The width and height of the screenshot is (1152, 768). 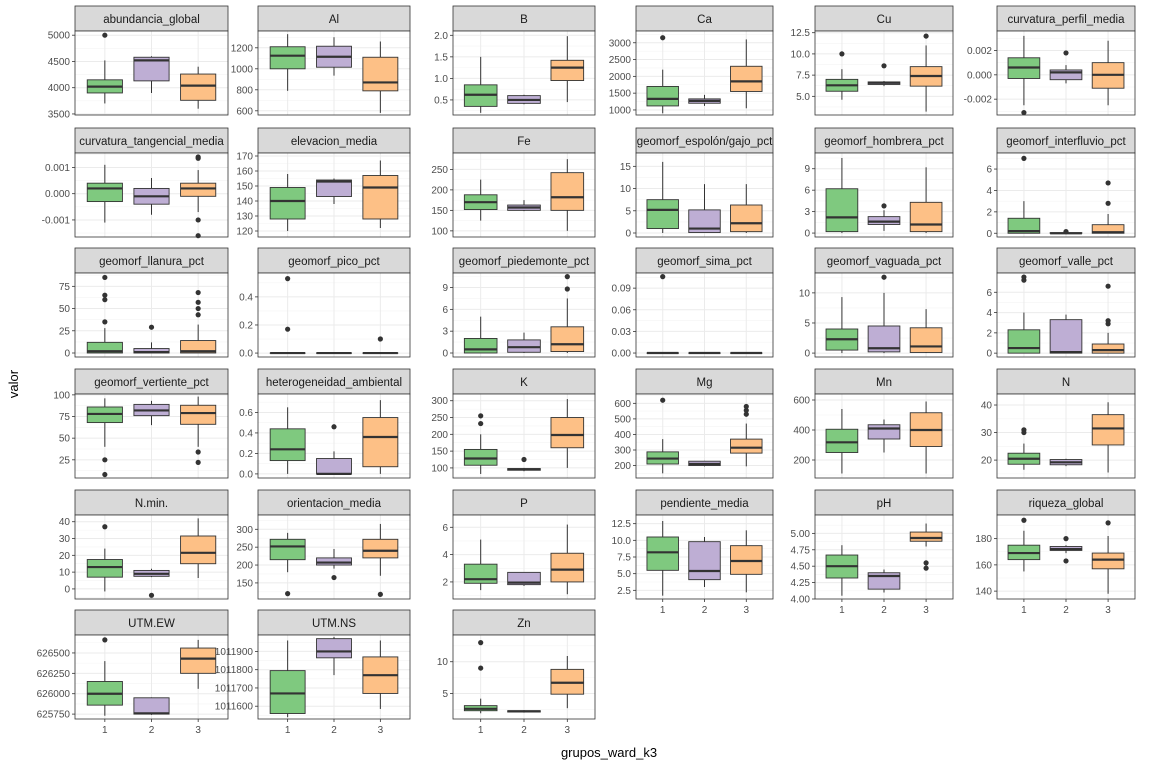 I want to click on facet-label: geomorf_sima_pct, so click(x=704, y=262).